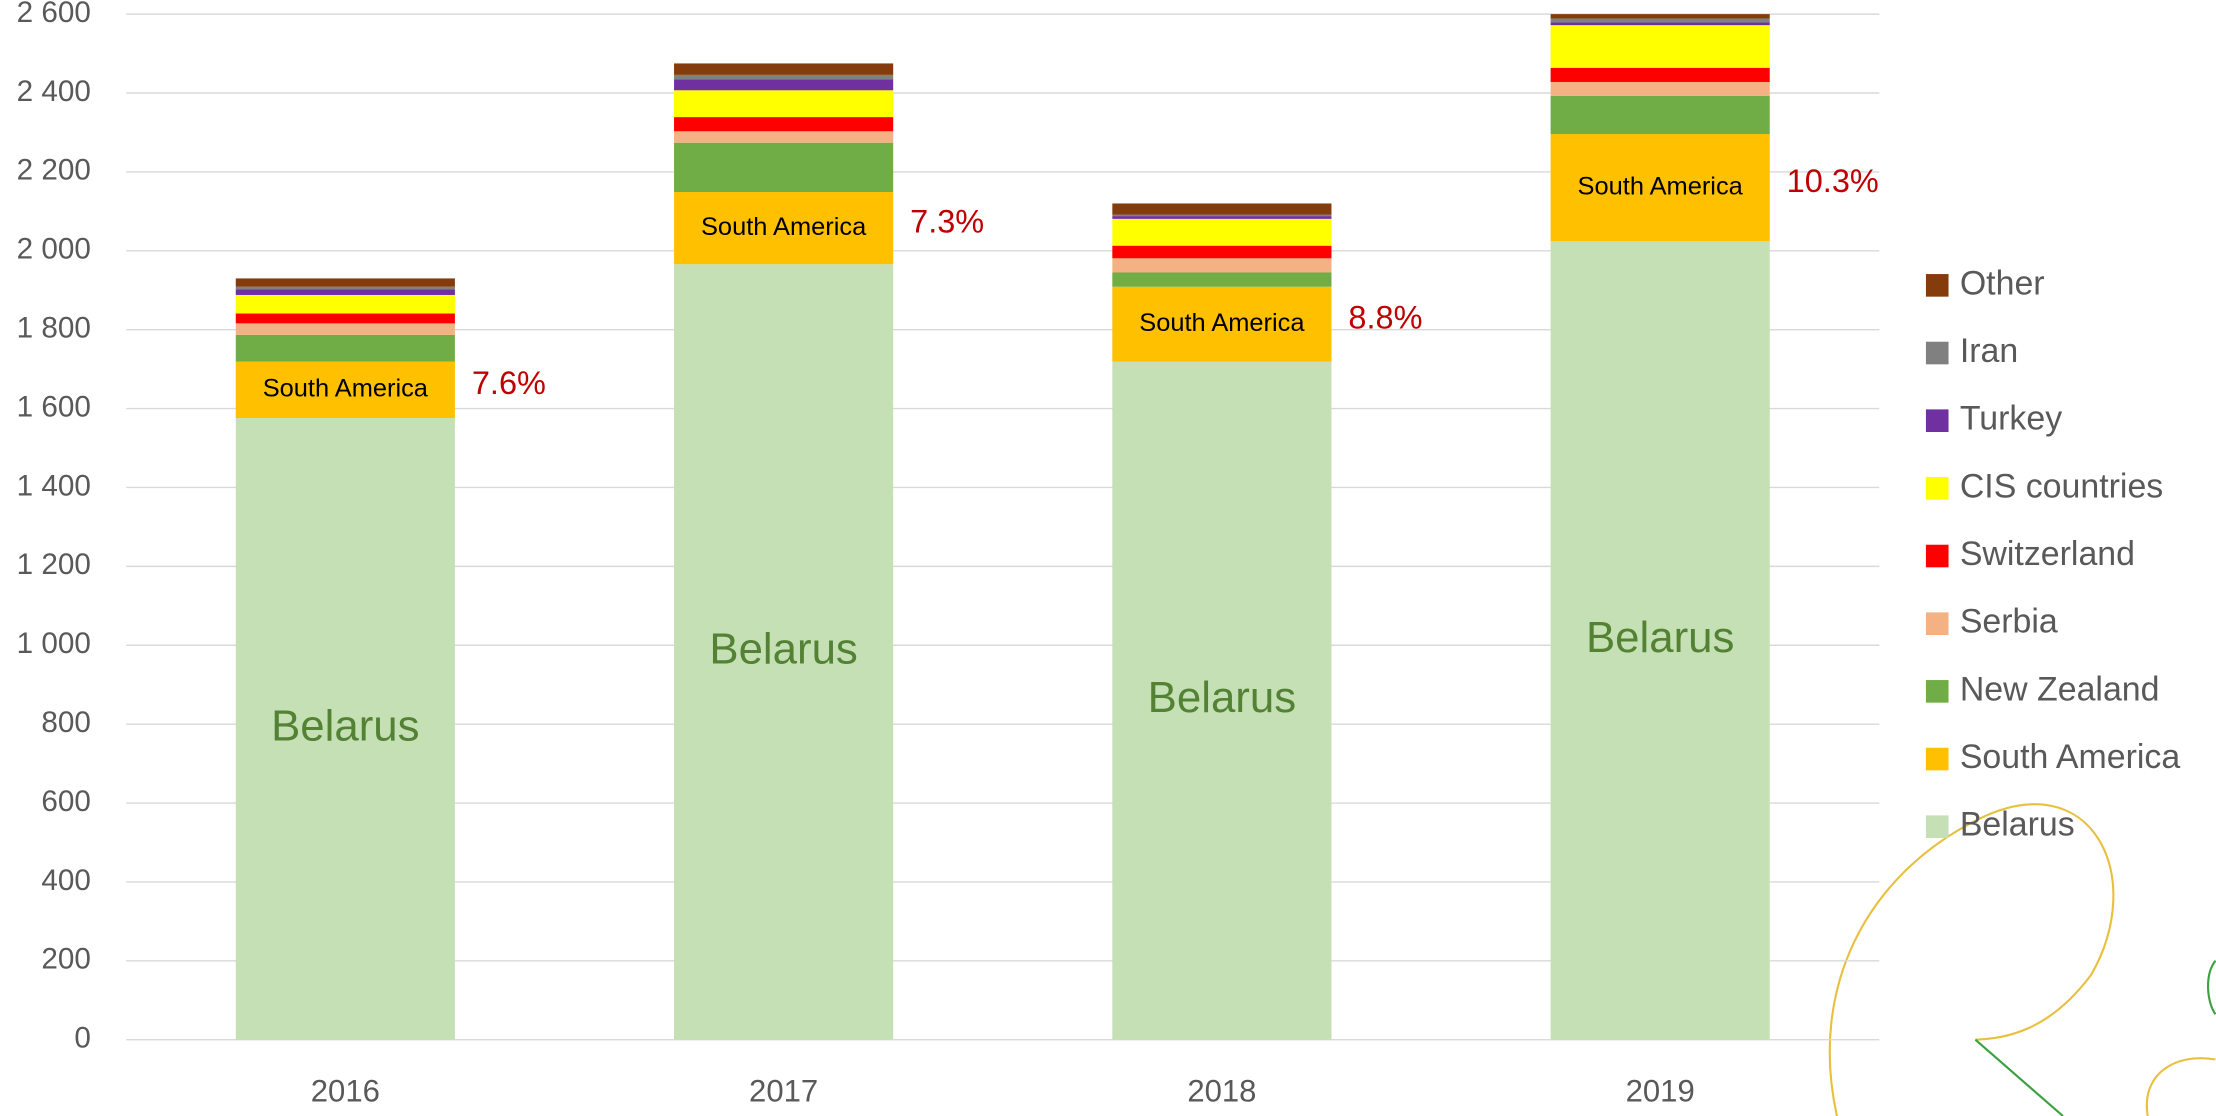 The image size is (2216, 1116). I want to click on y-tick-label: 1 600, so click(54, 406).